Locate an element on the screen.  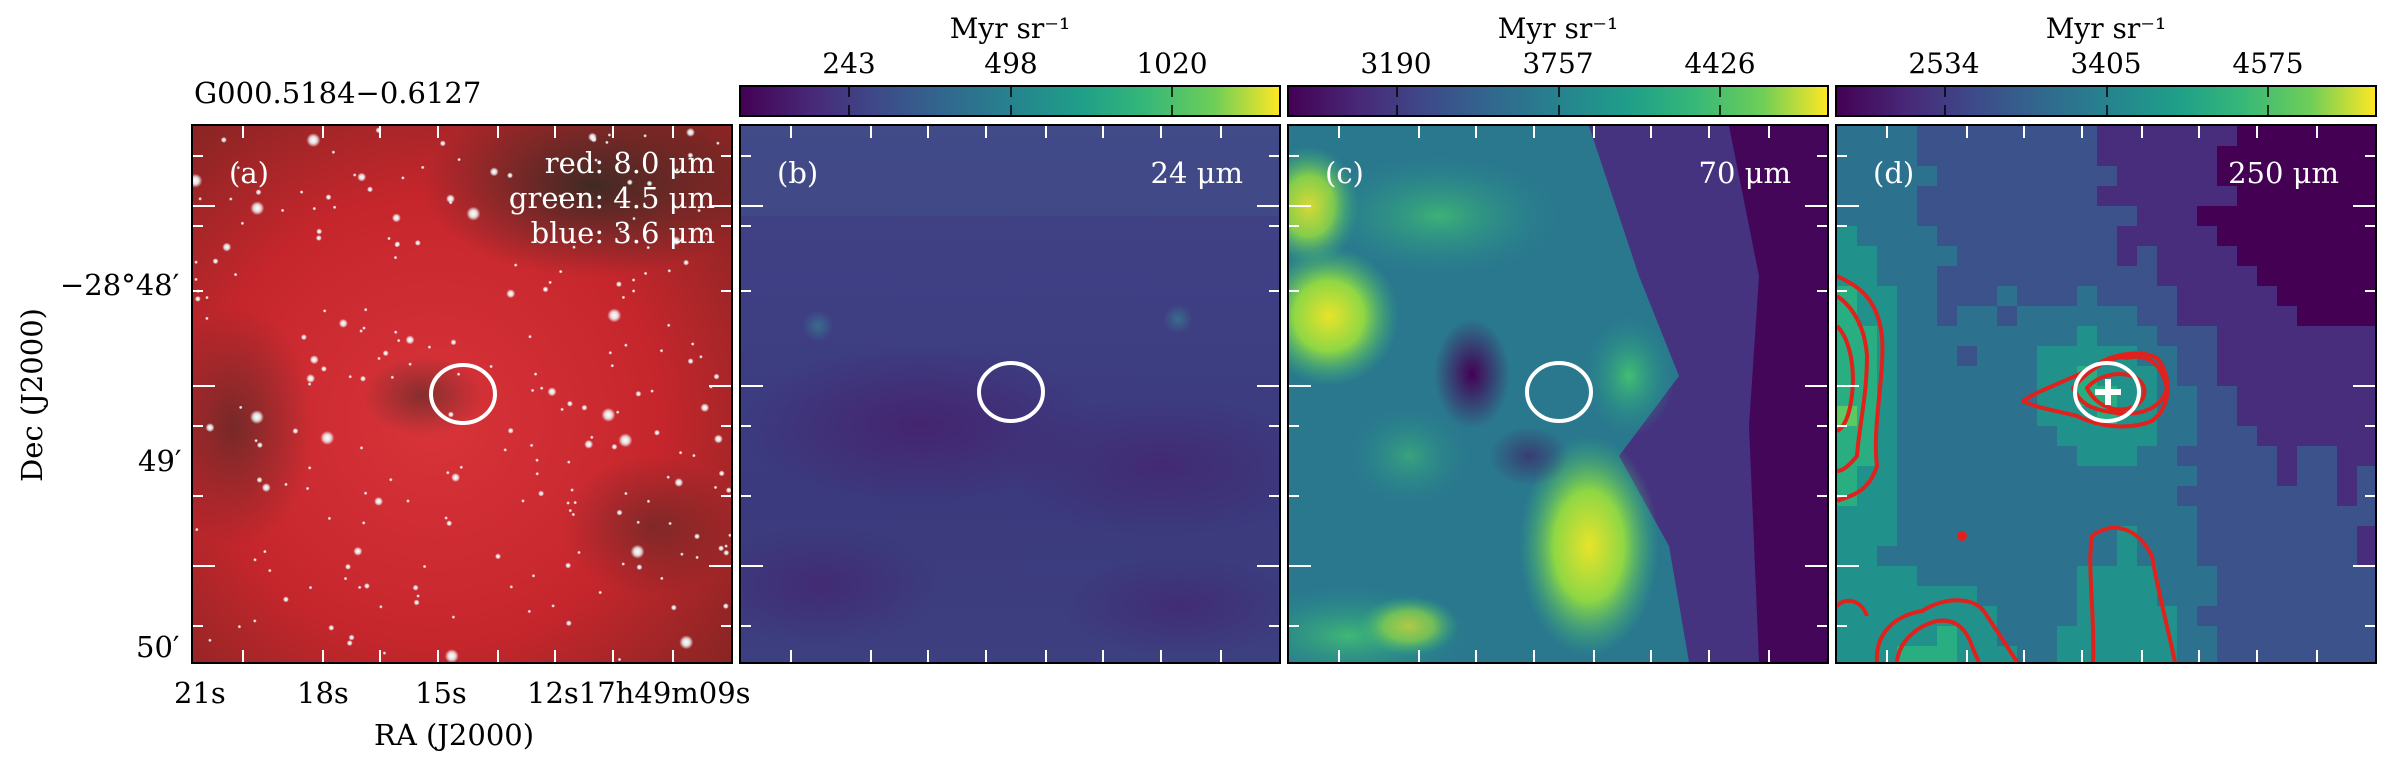
aperture-ellipse is located at coordinates (1011, 392).